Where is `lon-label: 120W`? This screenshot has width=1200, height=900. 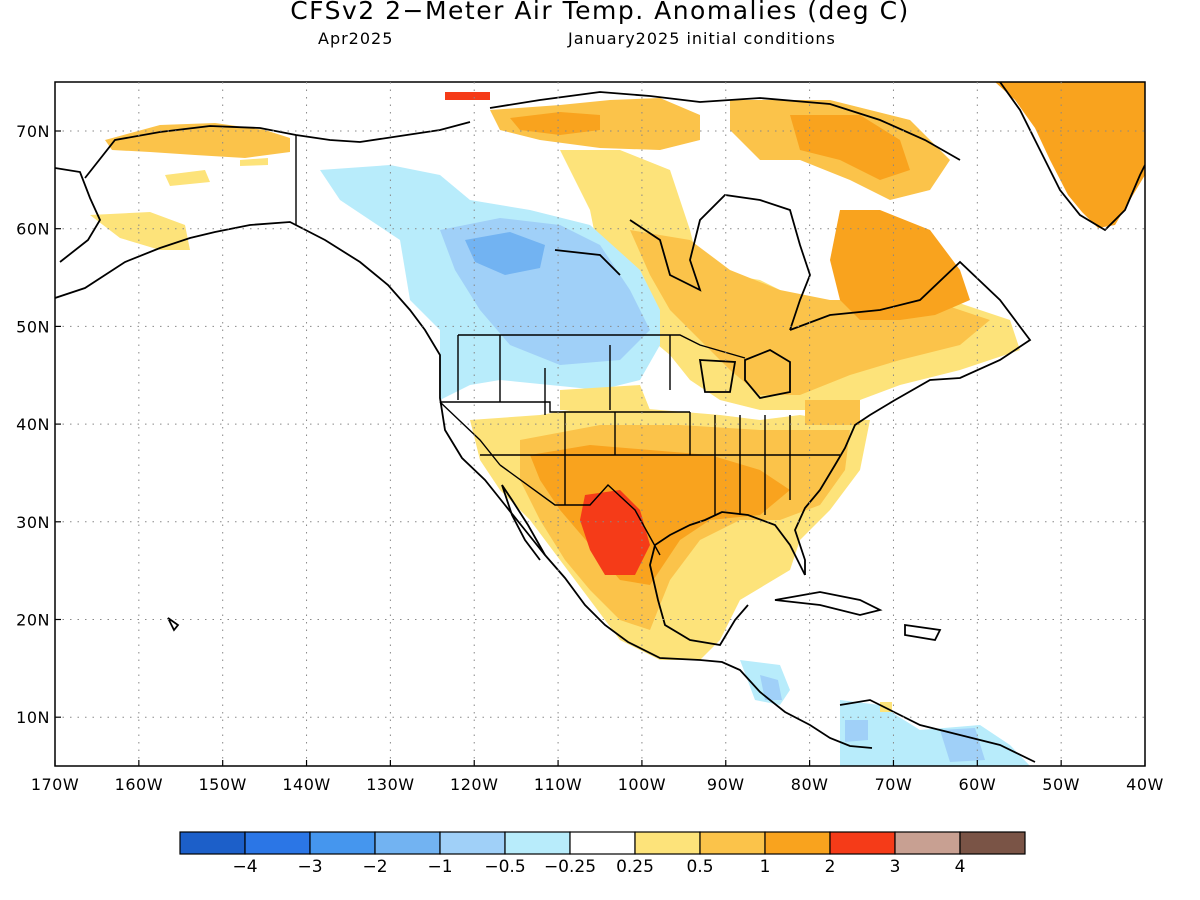 lon-label: 120W is located at coordinates (474, 784).